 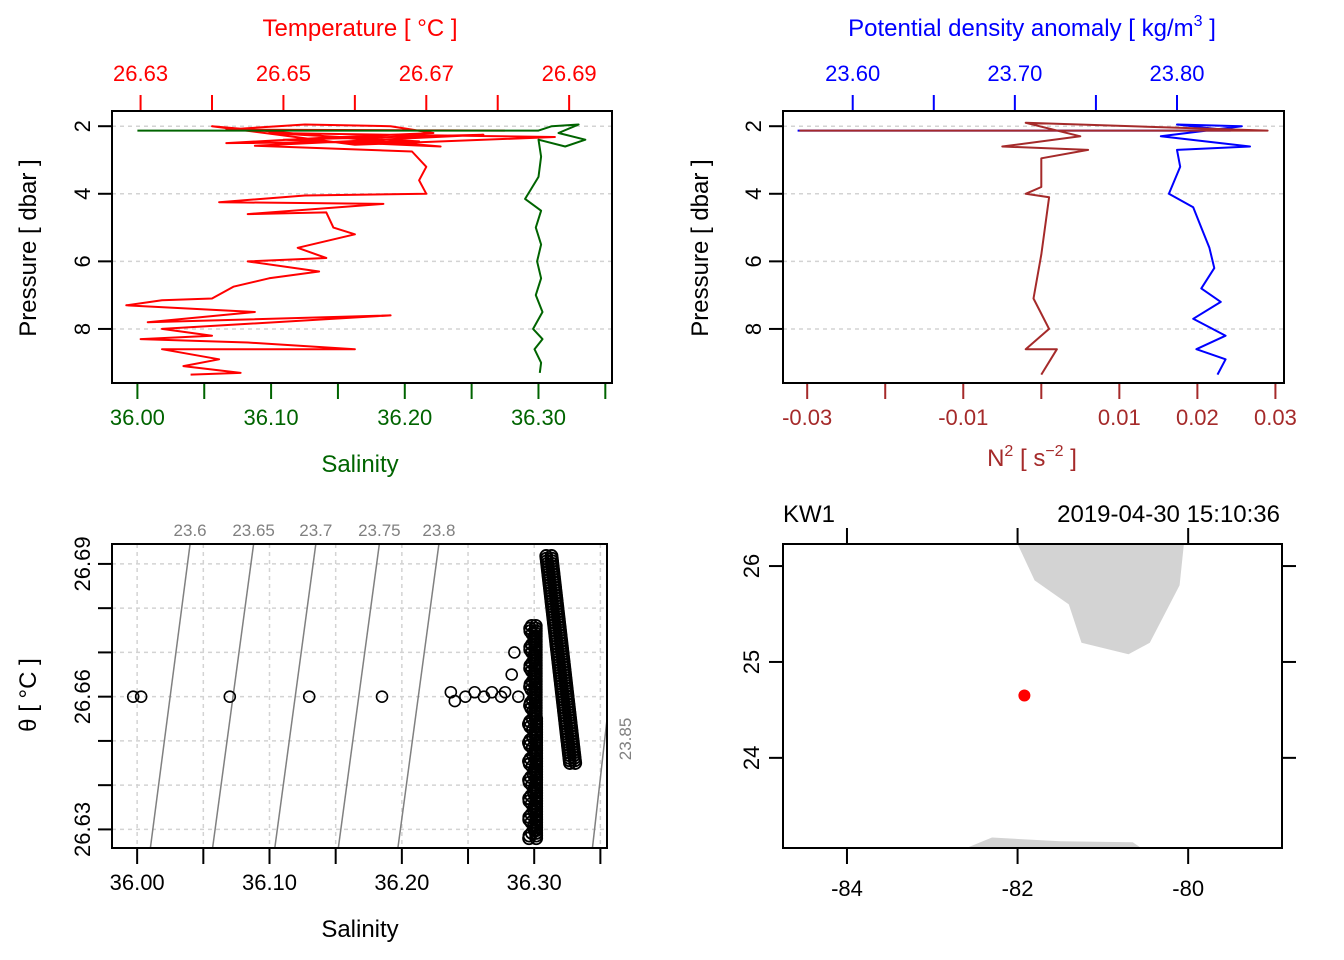 I want to click on n2-title-mid: [ s, so click(x=1029, y=458).